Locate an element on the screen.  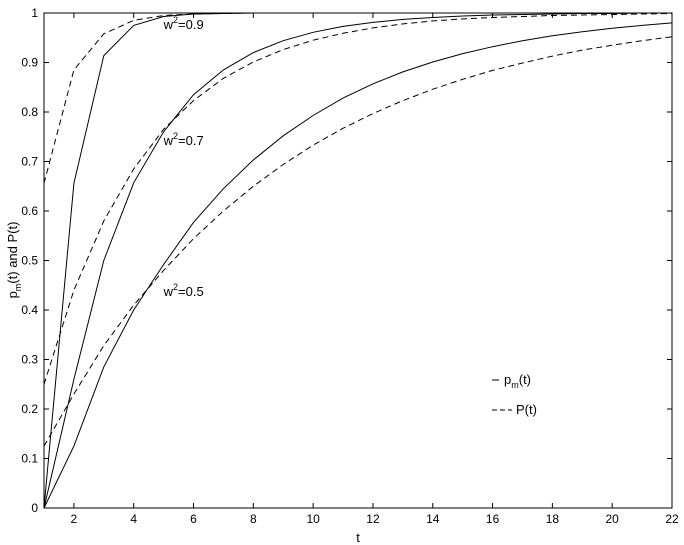
svg-text: pm(t) and P(t) is located at coordinates (14, 260).